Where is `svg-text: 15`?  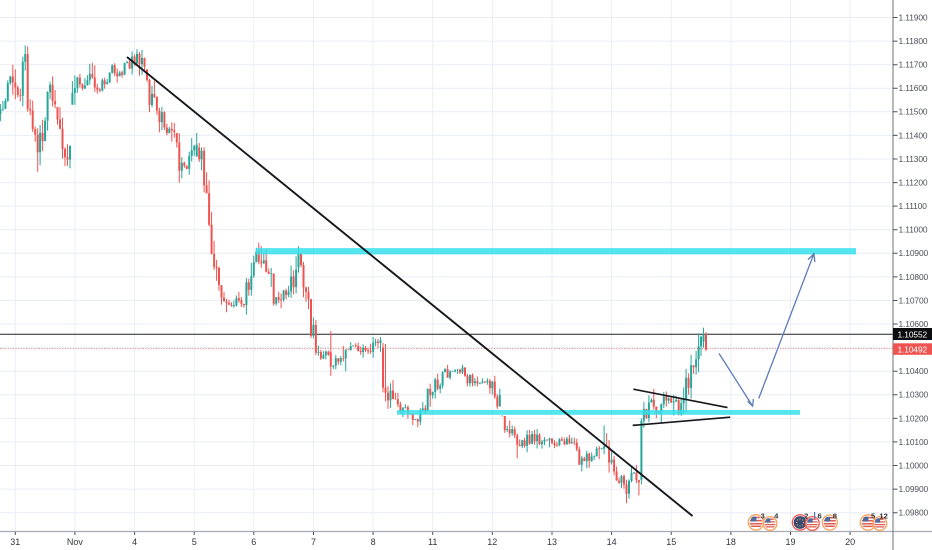 svg-text: 15 is located at coordinates (671, 542).